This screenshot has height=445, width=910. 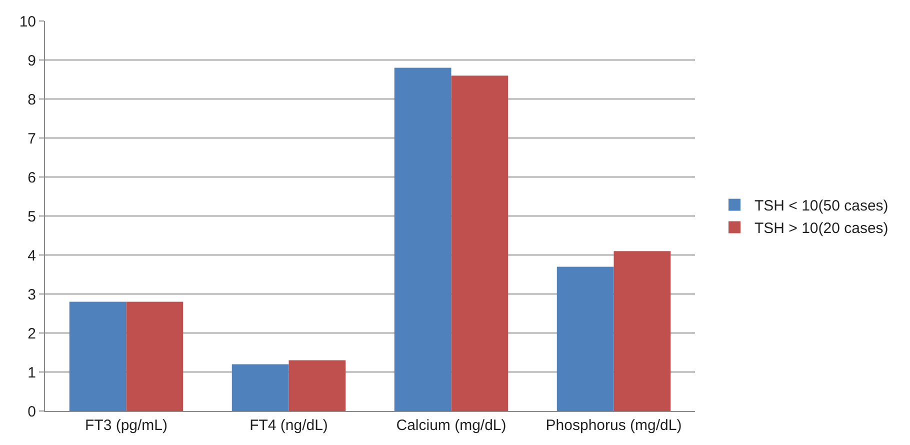 What do you see at coordinates (451, 425) in the screenshot?
I see `x-tick-label: Calcium (mg/dL)` at bounding box center [451, 425].